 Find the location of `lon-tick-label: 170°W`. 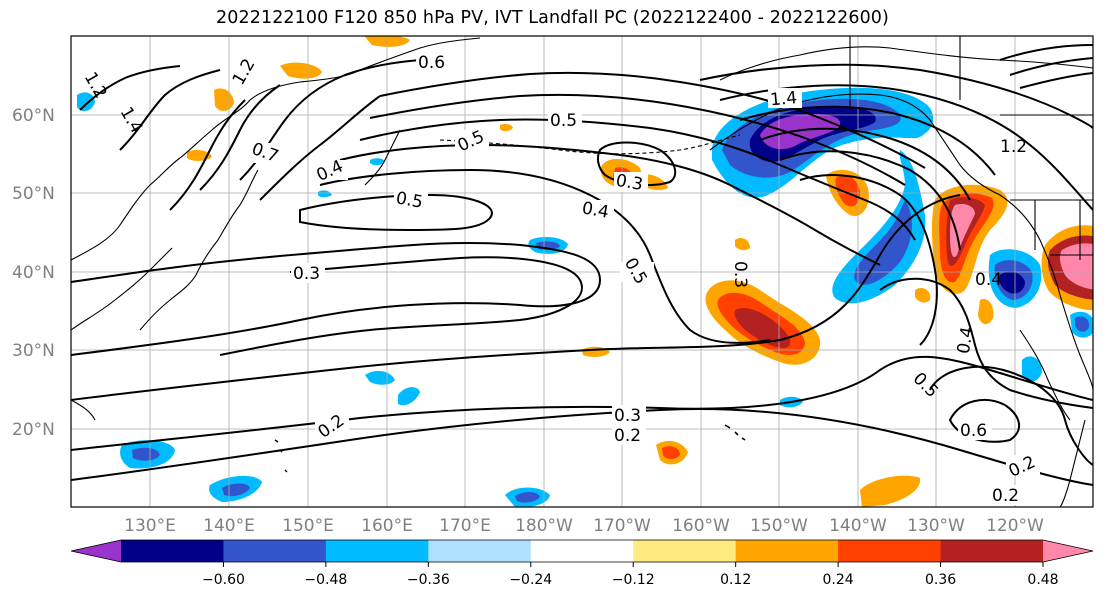

lon-tick-label: 170°W is located at coordinates (622, 526).